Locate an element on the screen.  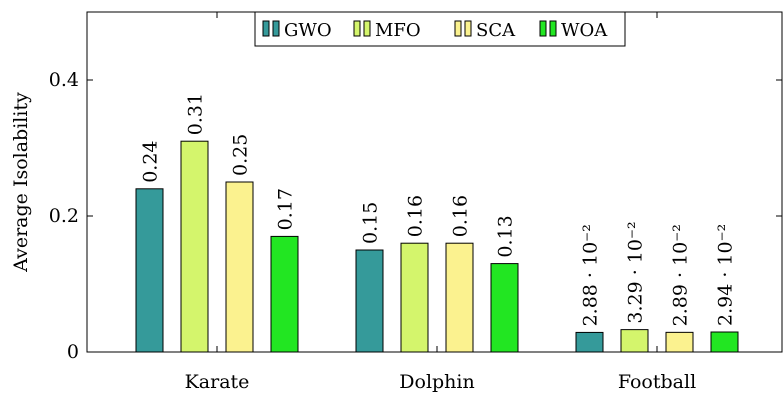
bar-gwo-karate is located at coordinates (149, 270).